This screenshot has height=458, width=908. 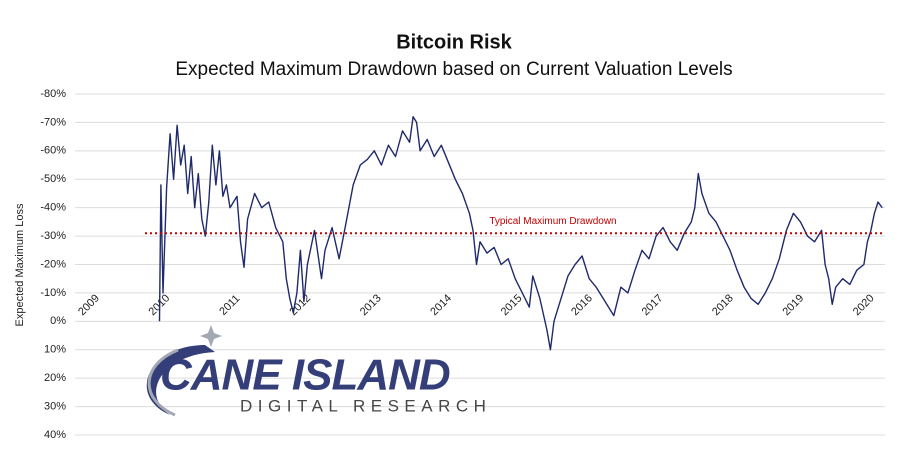 What do you see at coordinates (20, 264) in the screenshot?
I see `y-axis-label: Expected Maximum Loss` at bounding box center [20, 264].